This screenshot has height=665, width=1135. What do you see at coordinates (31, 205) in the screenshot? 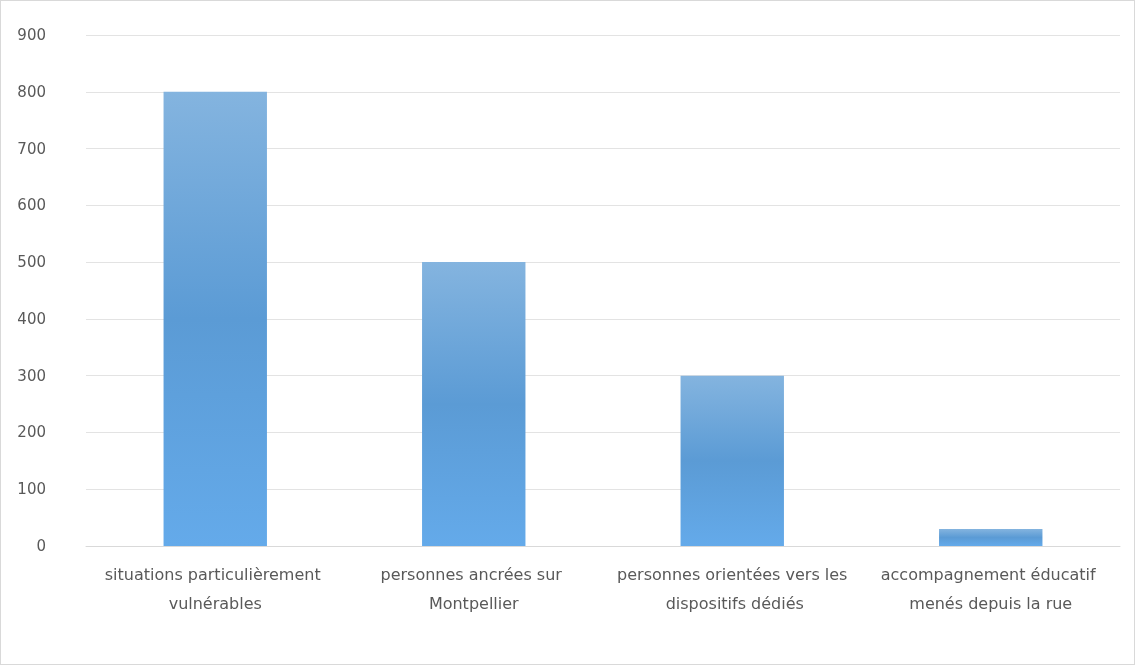
I see `y-tick-label: 600` at bounding box center [31, 205].